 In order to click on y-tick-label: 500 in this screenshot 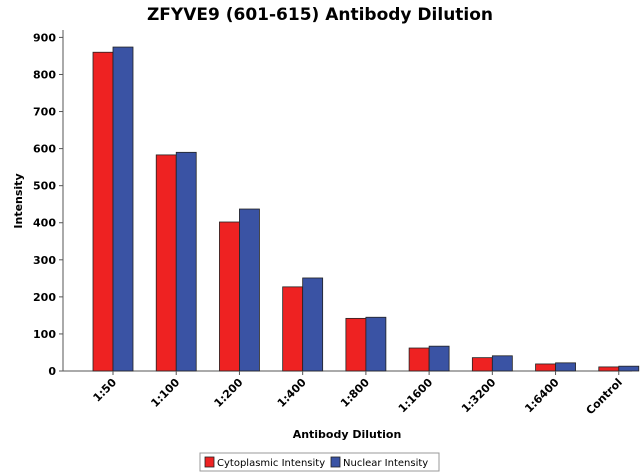, I will do `click(44, 186)`.